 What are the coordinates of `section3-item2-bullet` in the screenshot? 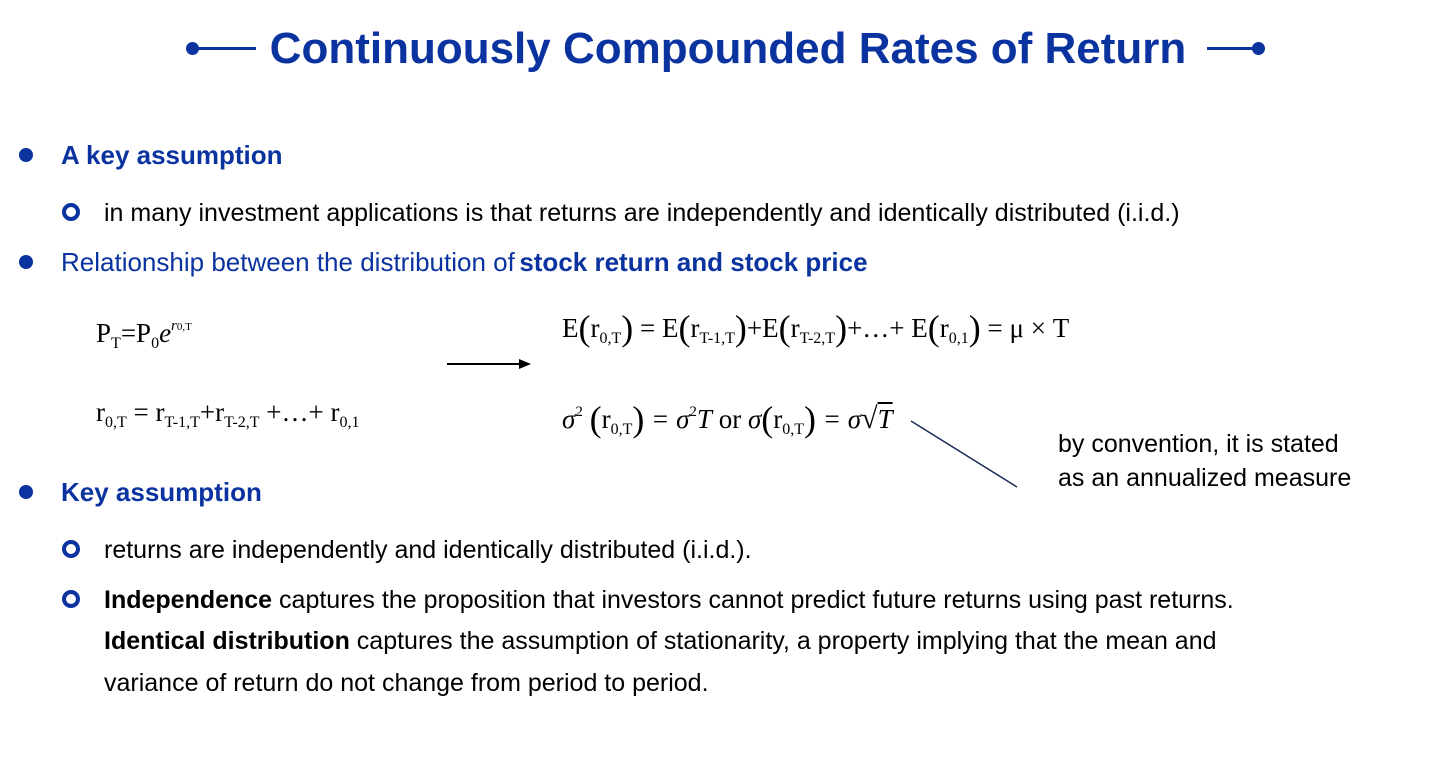 It's located at (71, 599).